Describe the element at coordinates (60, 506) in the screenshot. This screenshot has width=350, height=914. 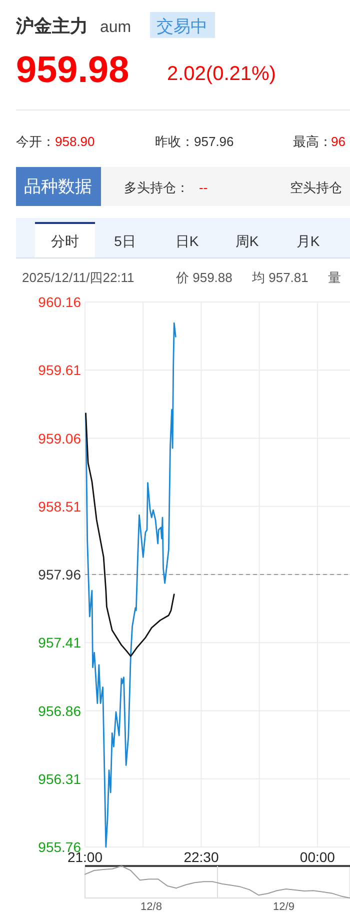
I see `y-tick-label: 958.51` at that location.